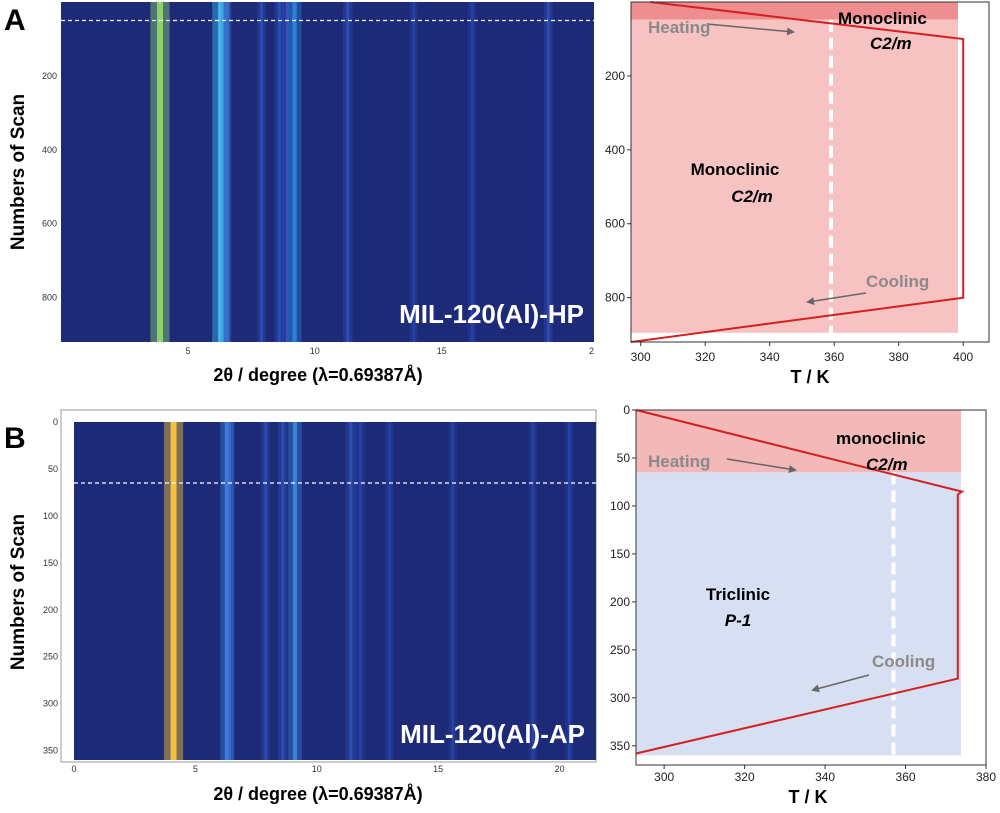 Image resolution: width=1000 pixels, height=813 pixels. Describe the element at coordinates (887, 464) in the screenshot. I see `phase-top-group-b: C2/m` at that location.